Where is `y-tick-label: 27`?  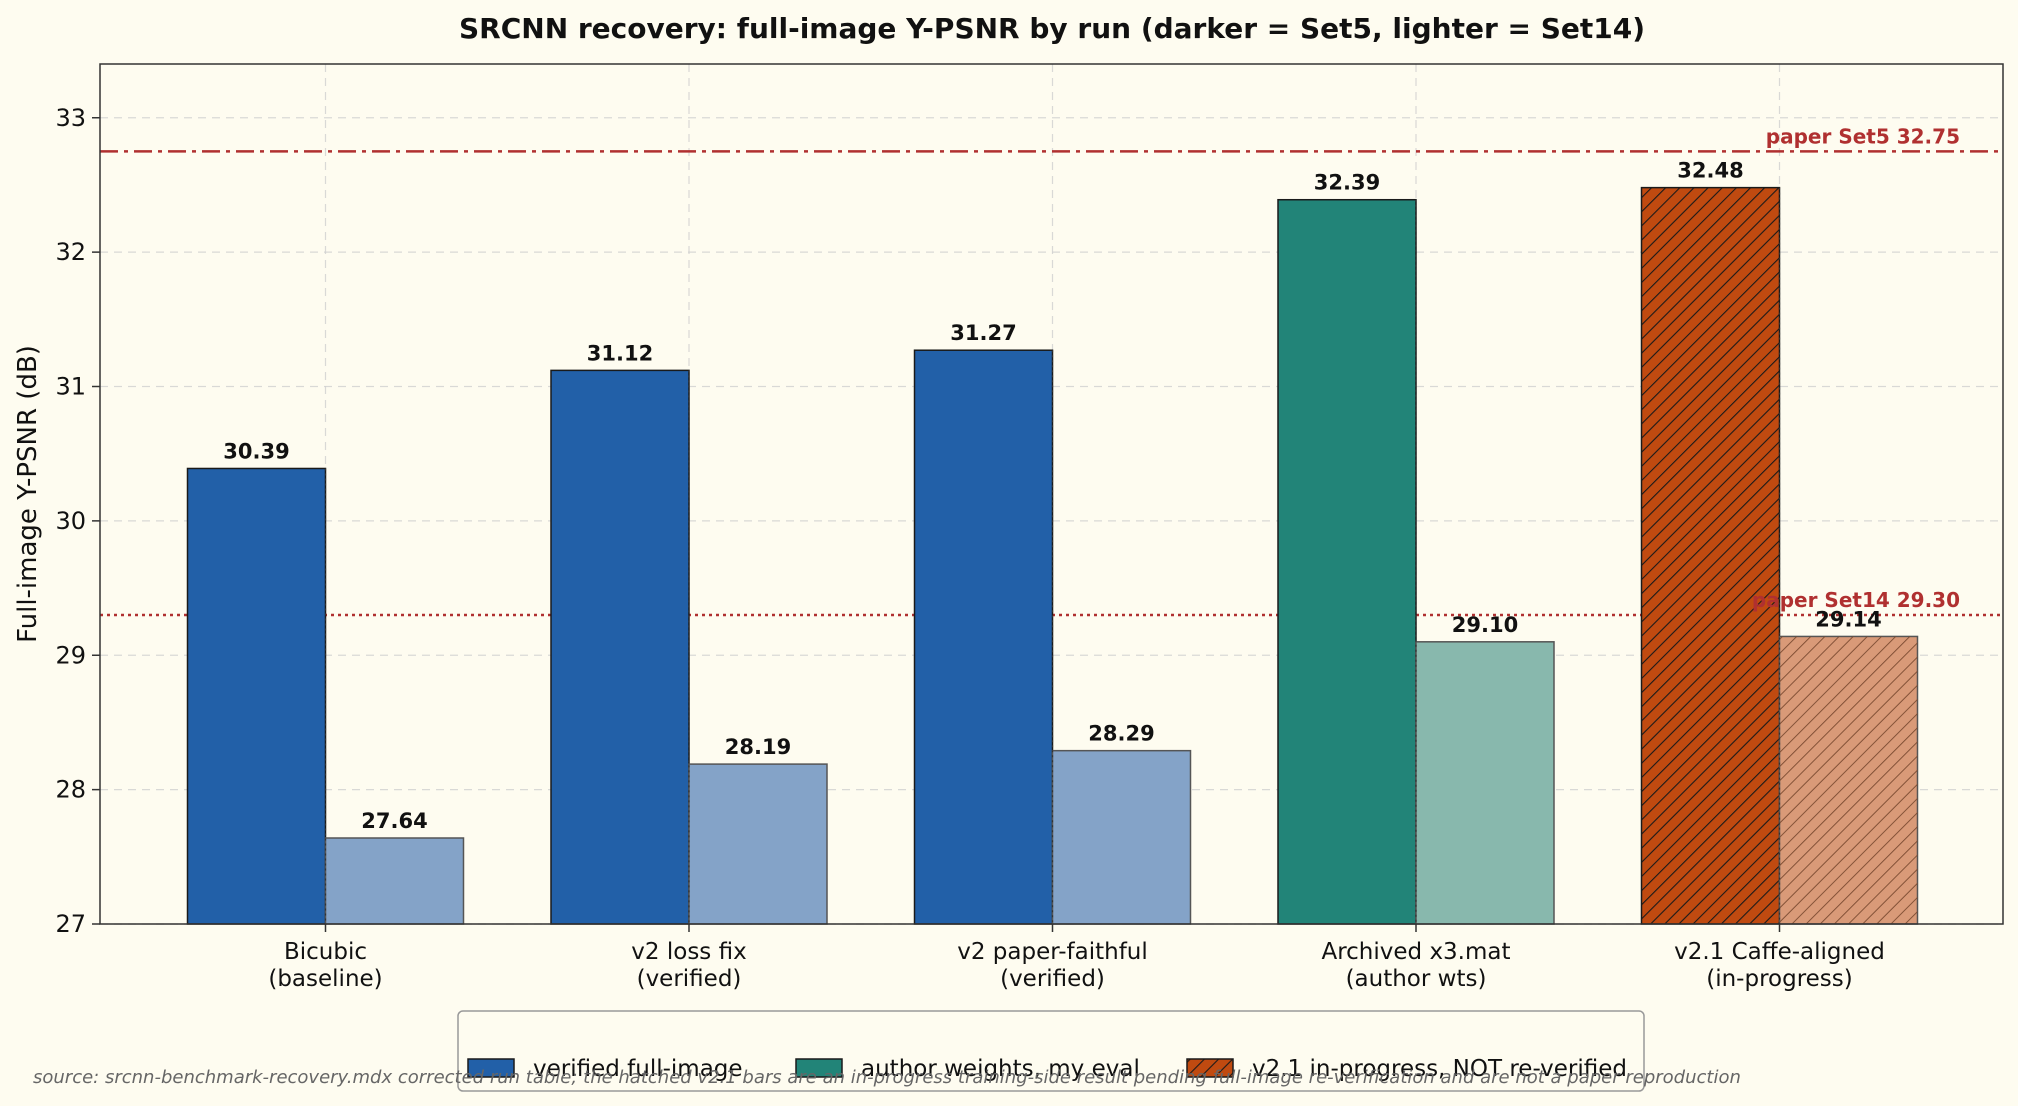 y-tick-label: 27 is located at coordinates (70, 924).